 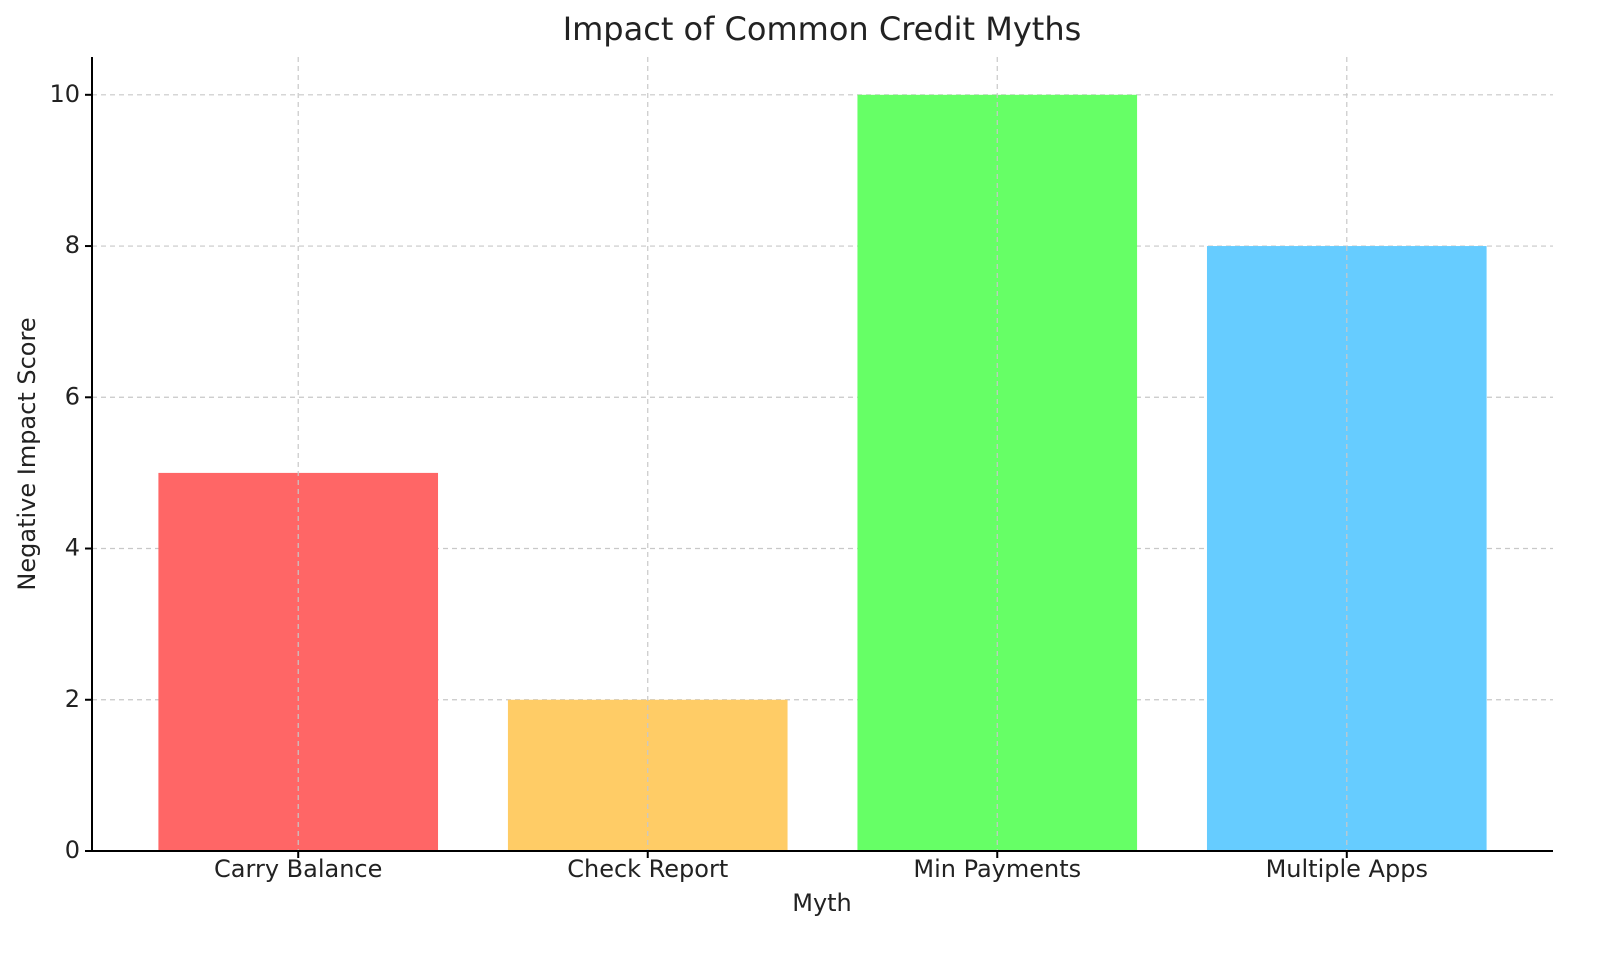 I want to click on x-tick-label: Check Report, so click(x=647, y=869).